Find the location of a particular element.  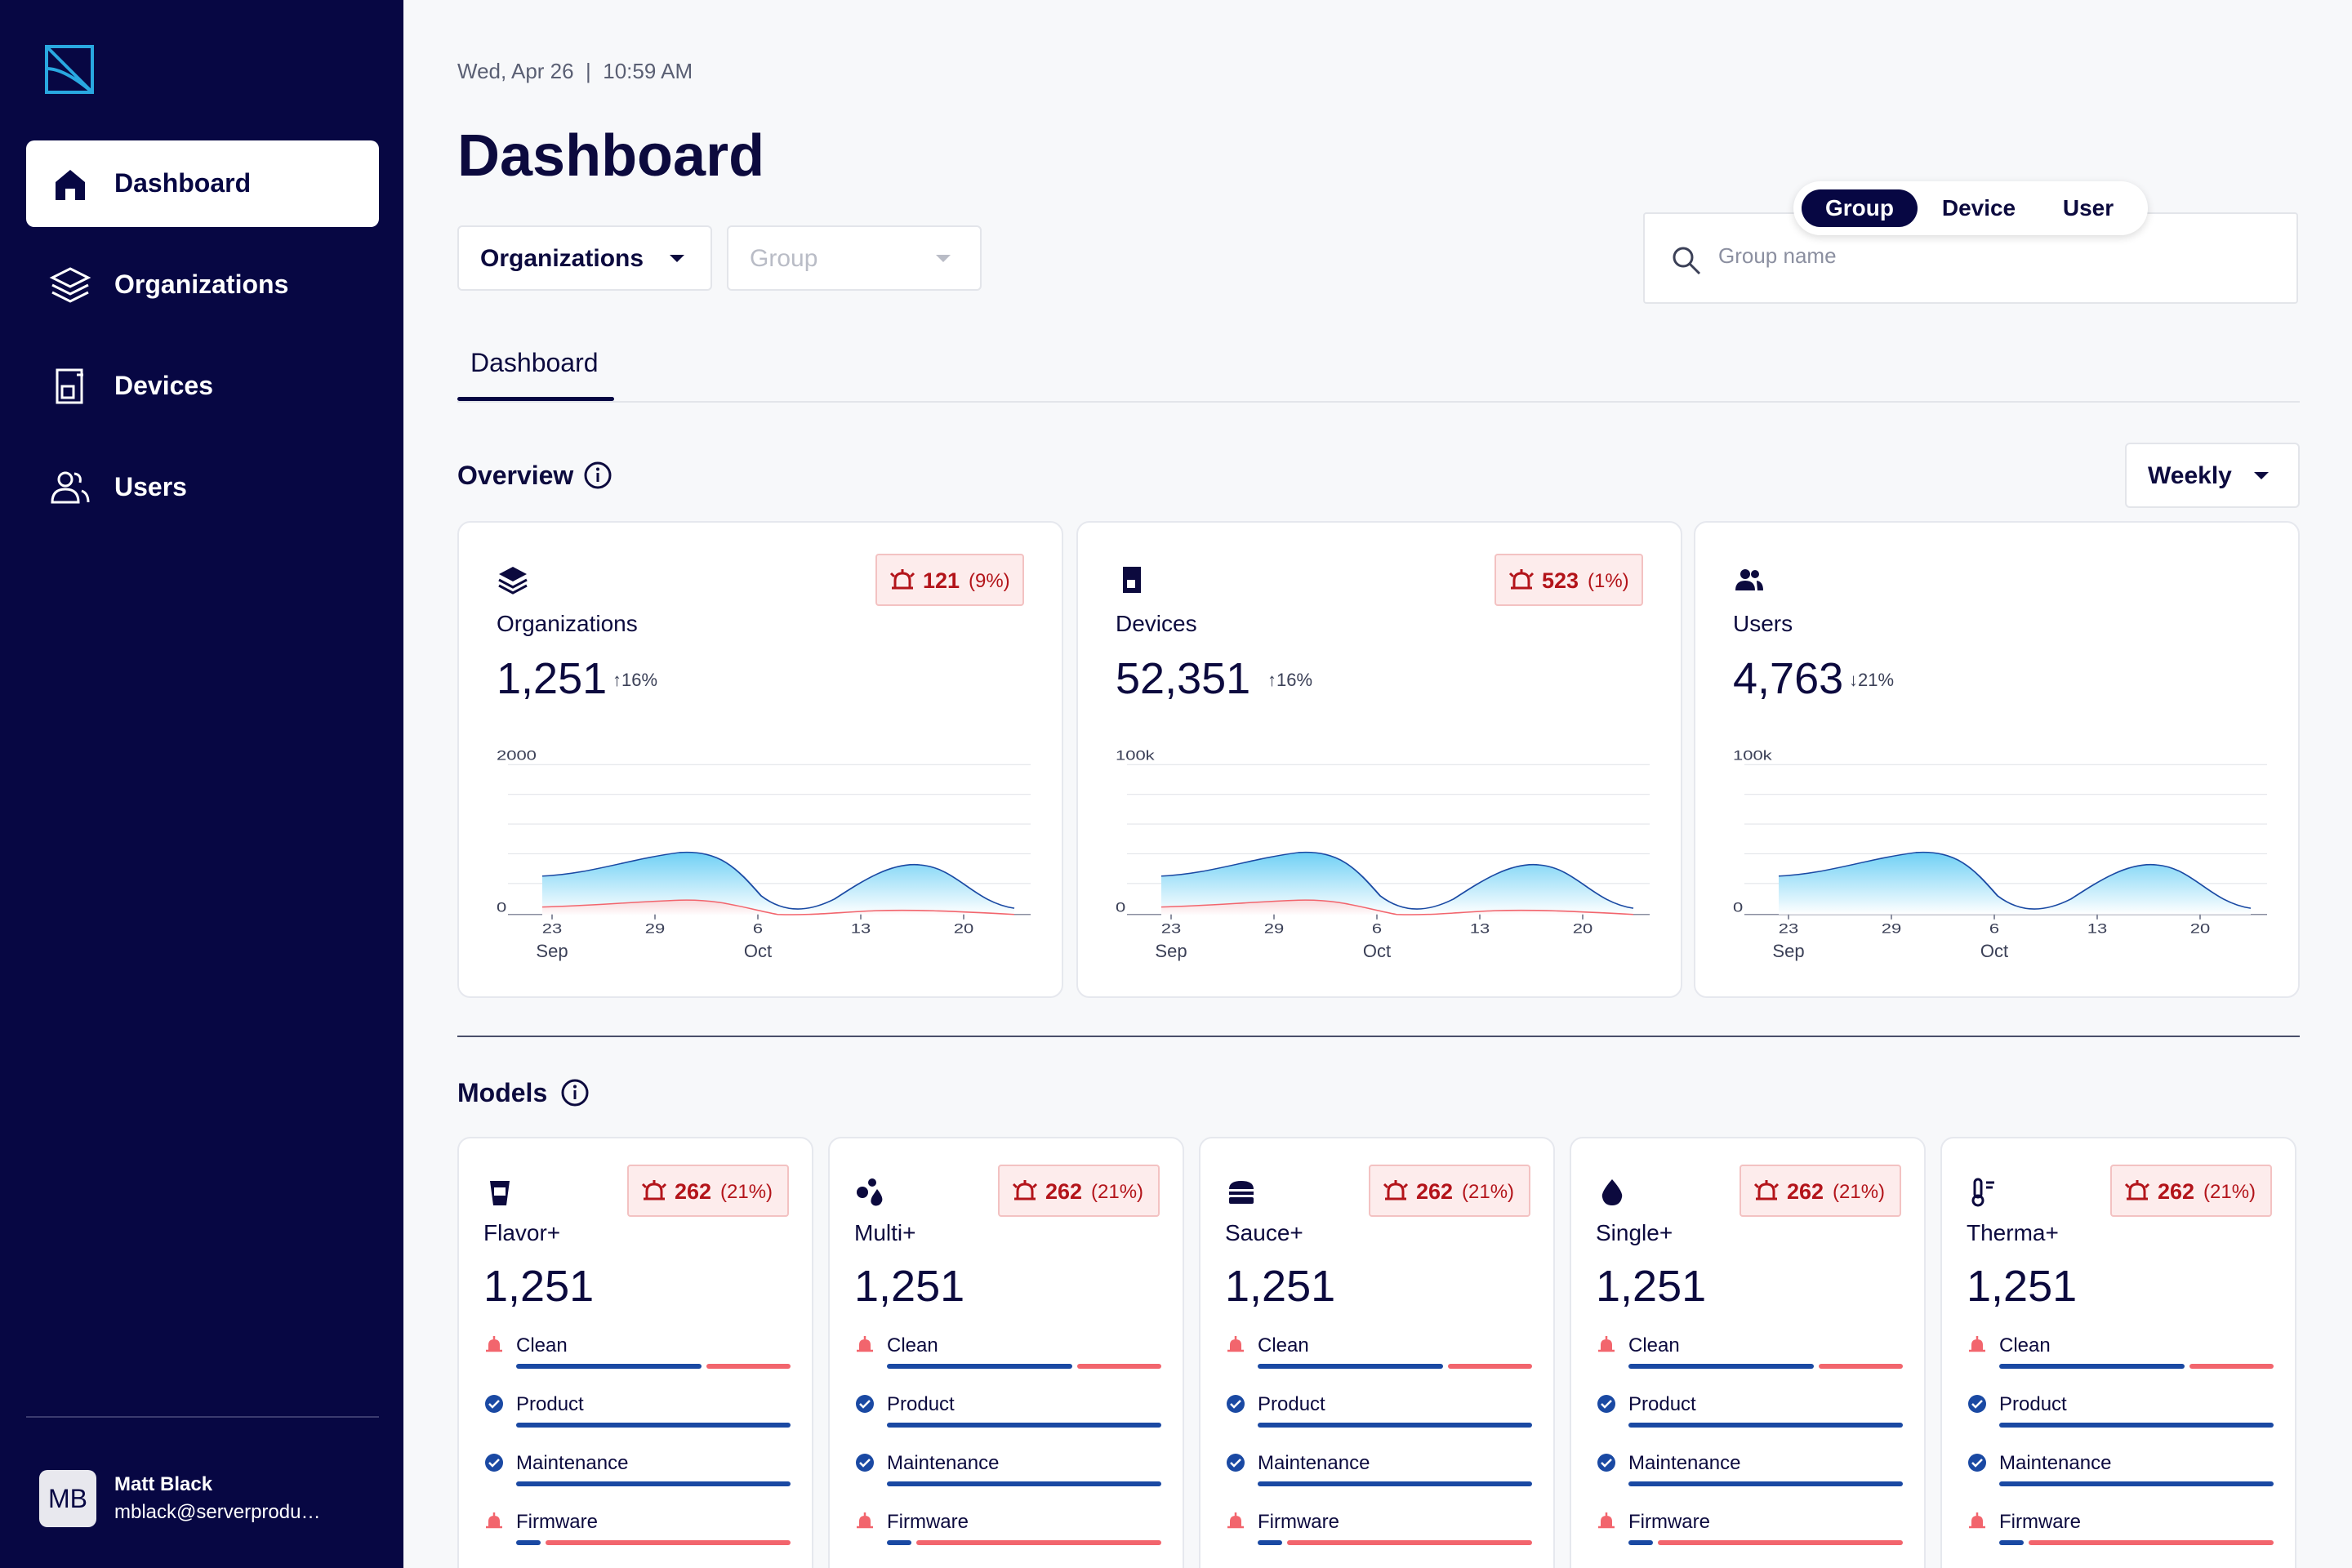

burger-icon is located at coordinates (1241, 1192).